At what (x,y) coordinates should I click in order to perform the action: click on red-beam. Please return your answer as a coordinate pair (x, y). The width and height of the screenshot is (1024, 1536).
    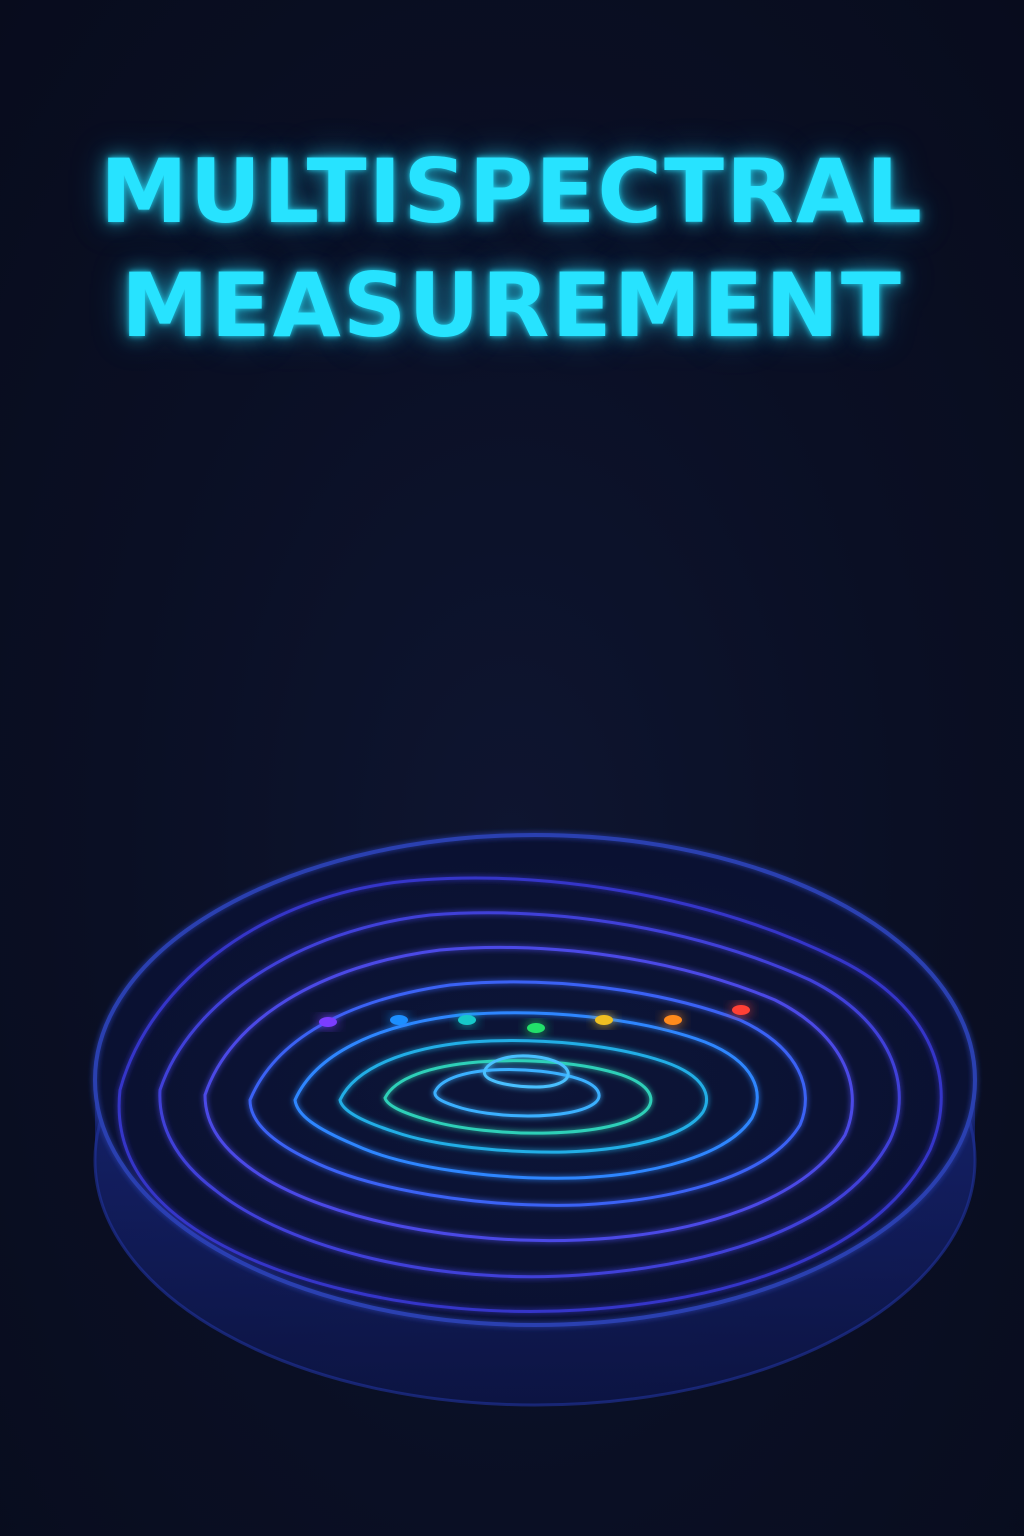
    Looking at the image, I should click on (741, 690).